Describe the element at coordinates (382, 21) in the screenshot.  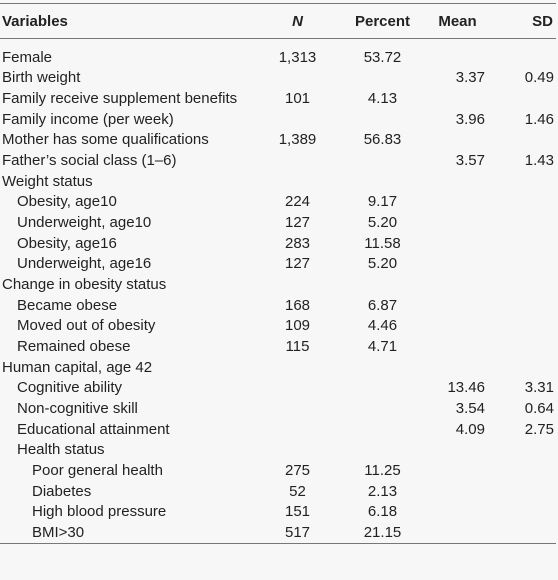
I see `column-header: Percent` at that location.